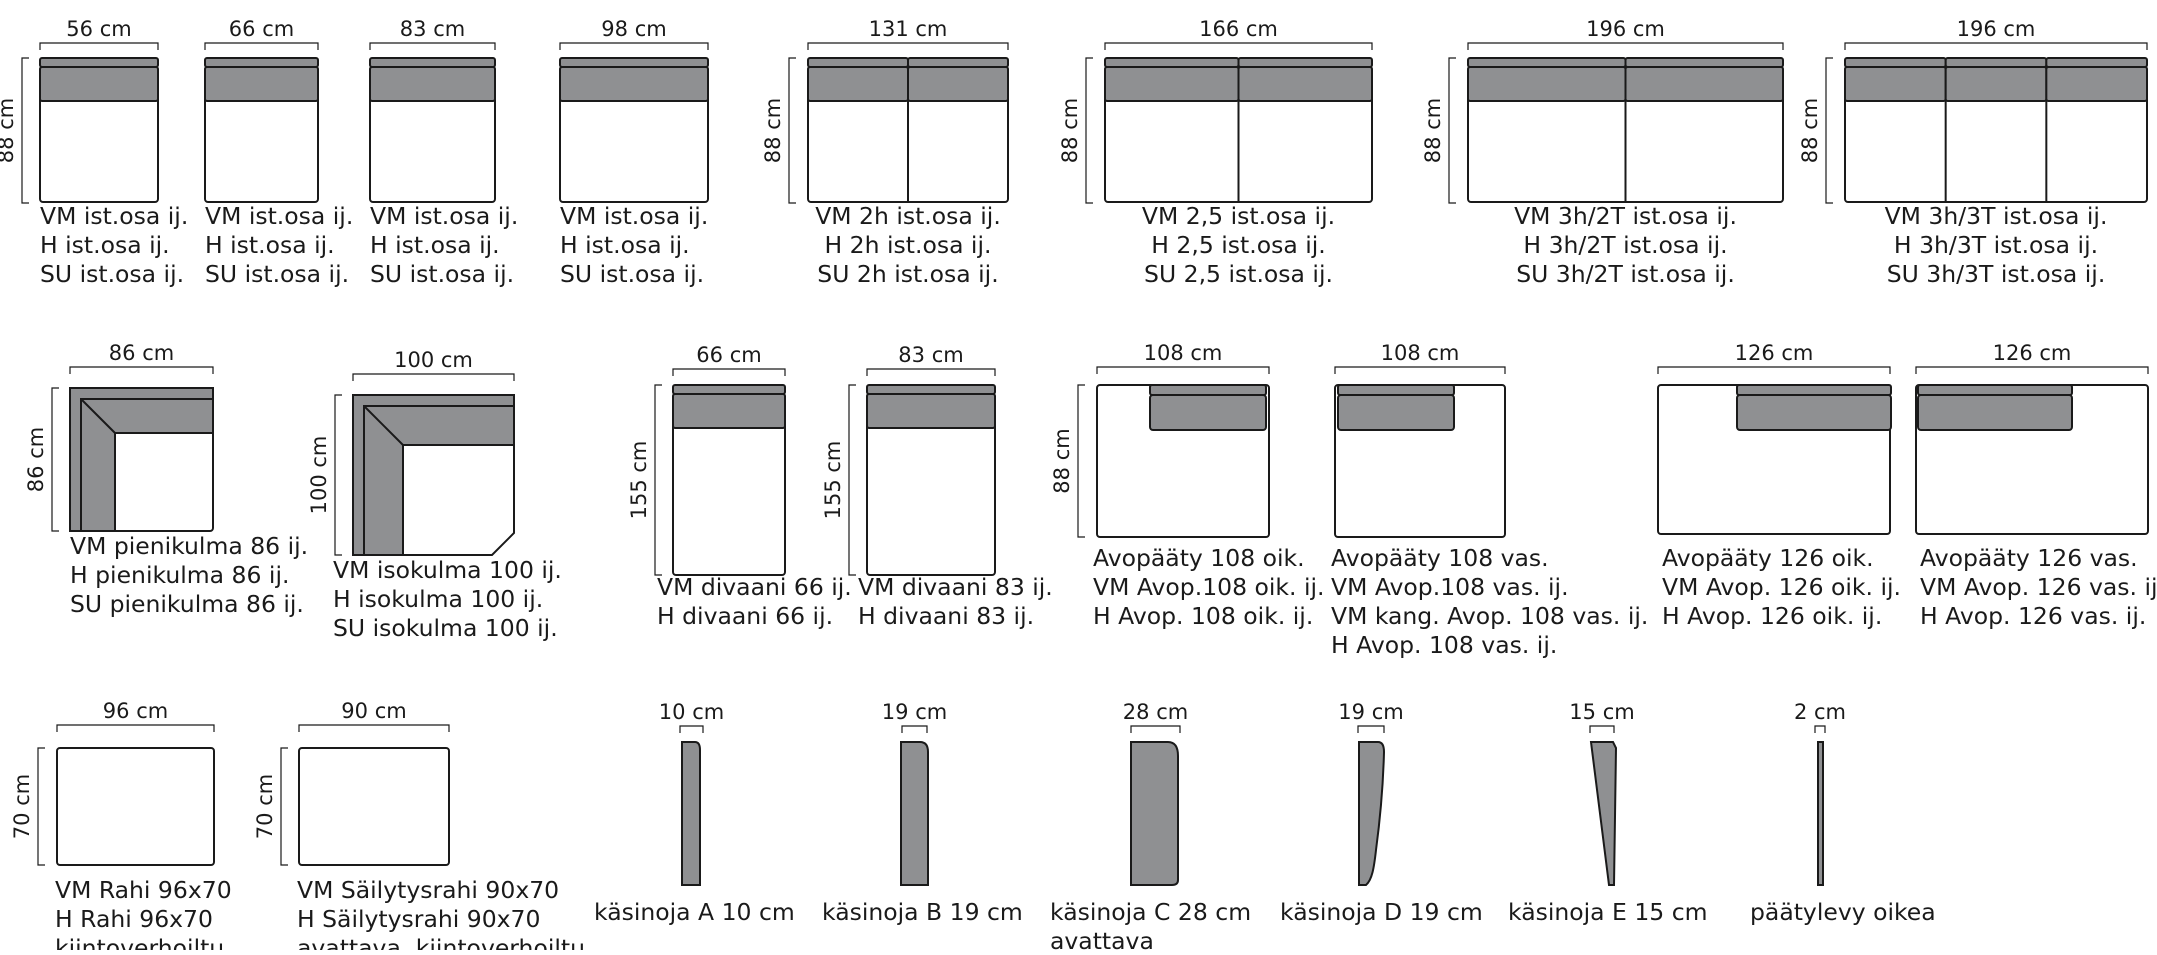 This screenshot has height=955, width=2157. I want to click on width-label: 98 cm, so click(633, 29).